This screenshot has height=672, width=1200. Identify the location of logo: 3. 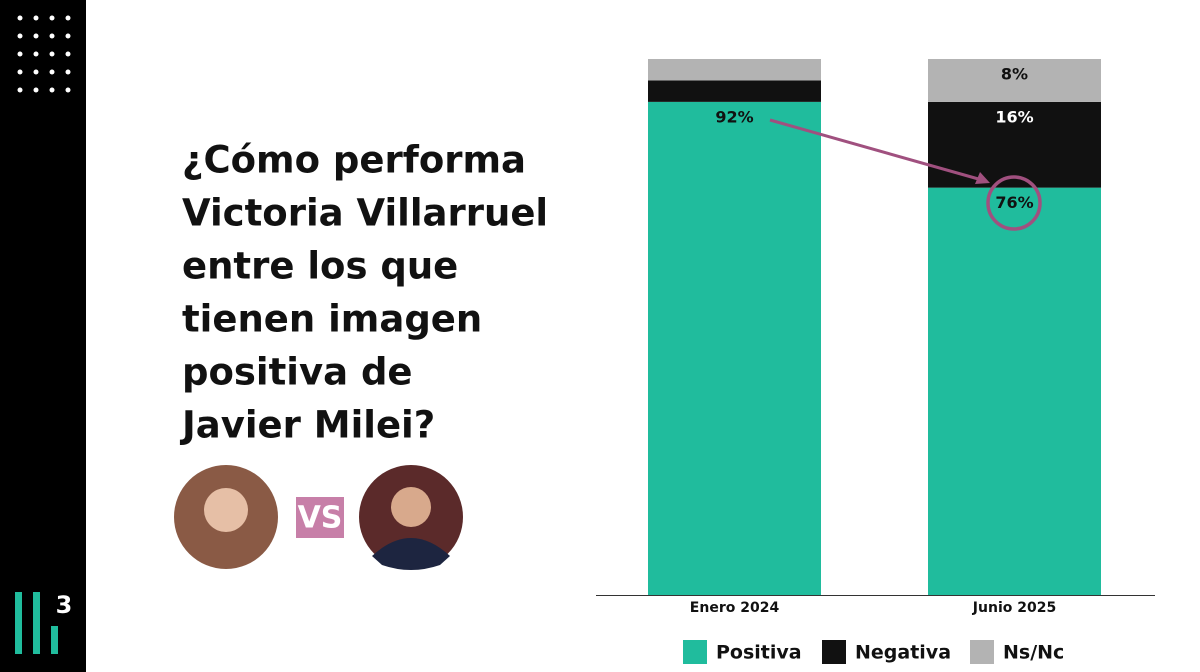
(64, 605).